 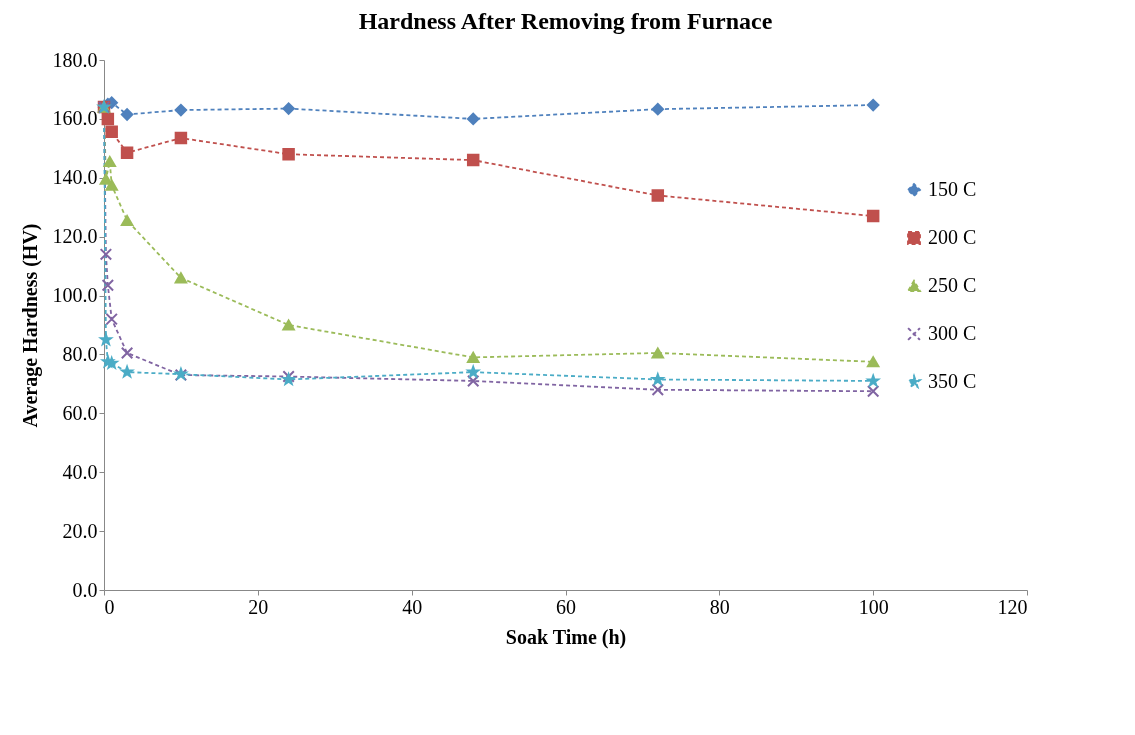 What do you see at coordinates (109, 606) in the screenshot?
I see `x-tick-label: 0` at bounding box center [109, 606].